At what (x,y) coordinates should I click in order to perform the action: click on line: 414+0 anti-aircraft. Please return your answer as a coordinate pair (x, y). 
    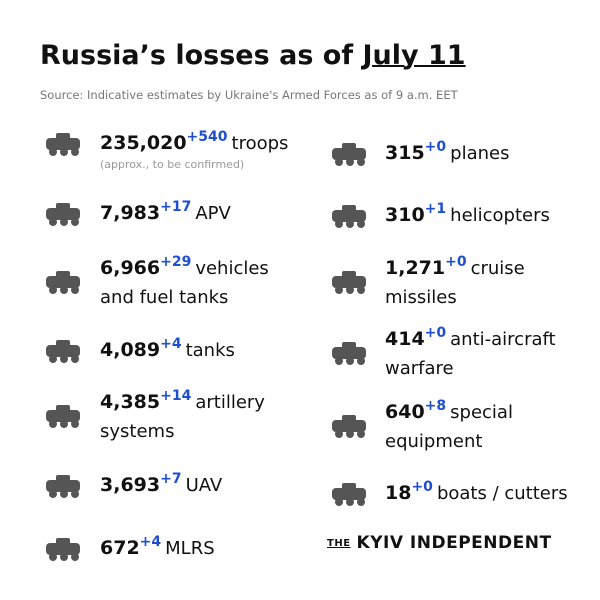
    Looking at the image, I should click on (470, 340).